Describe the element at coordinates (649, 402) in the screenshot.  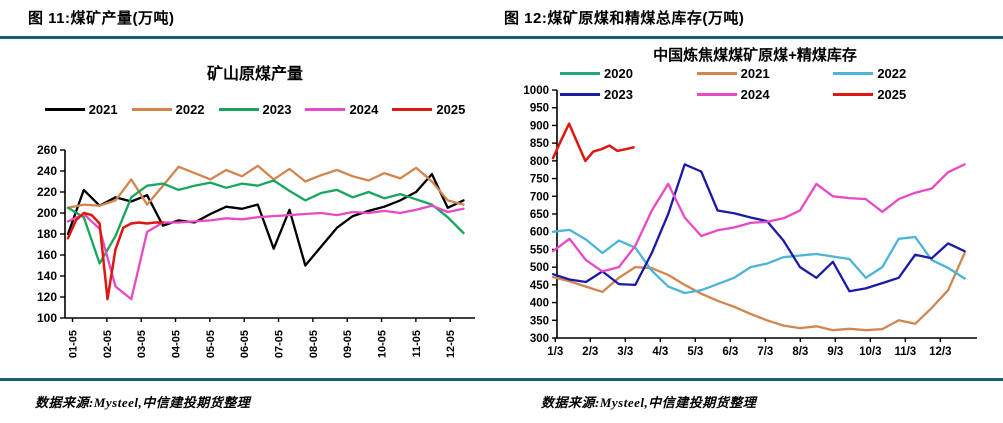
I see `right-source-note: 数据来源:Mysteel,中信建投期货整理` at that location.